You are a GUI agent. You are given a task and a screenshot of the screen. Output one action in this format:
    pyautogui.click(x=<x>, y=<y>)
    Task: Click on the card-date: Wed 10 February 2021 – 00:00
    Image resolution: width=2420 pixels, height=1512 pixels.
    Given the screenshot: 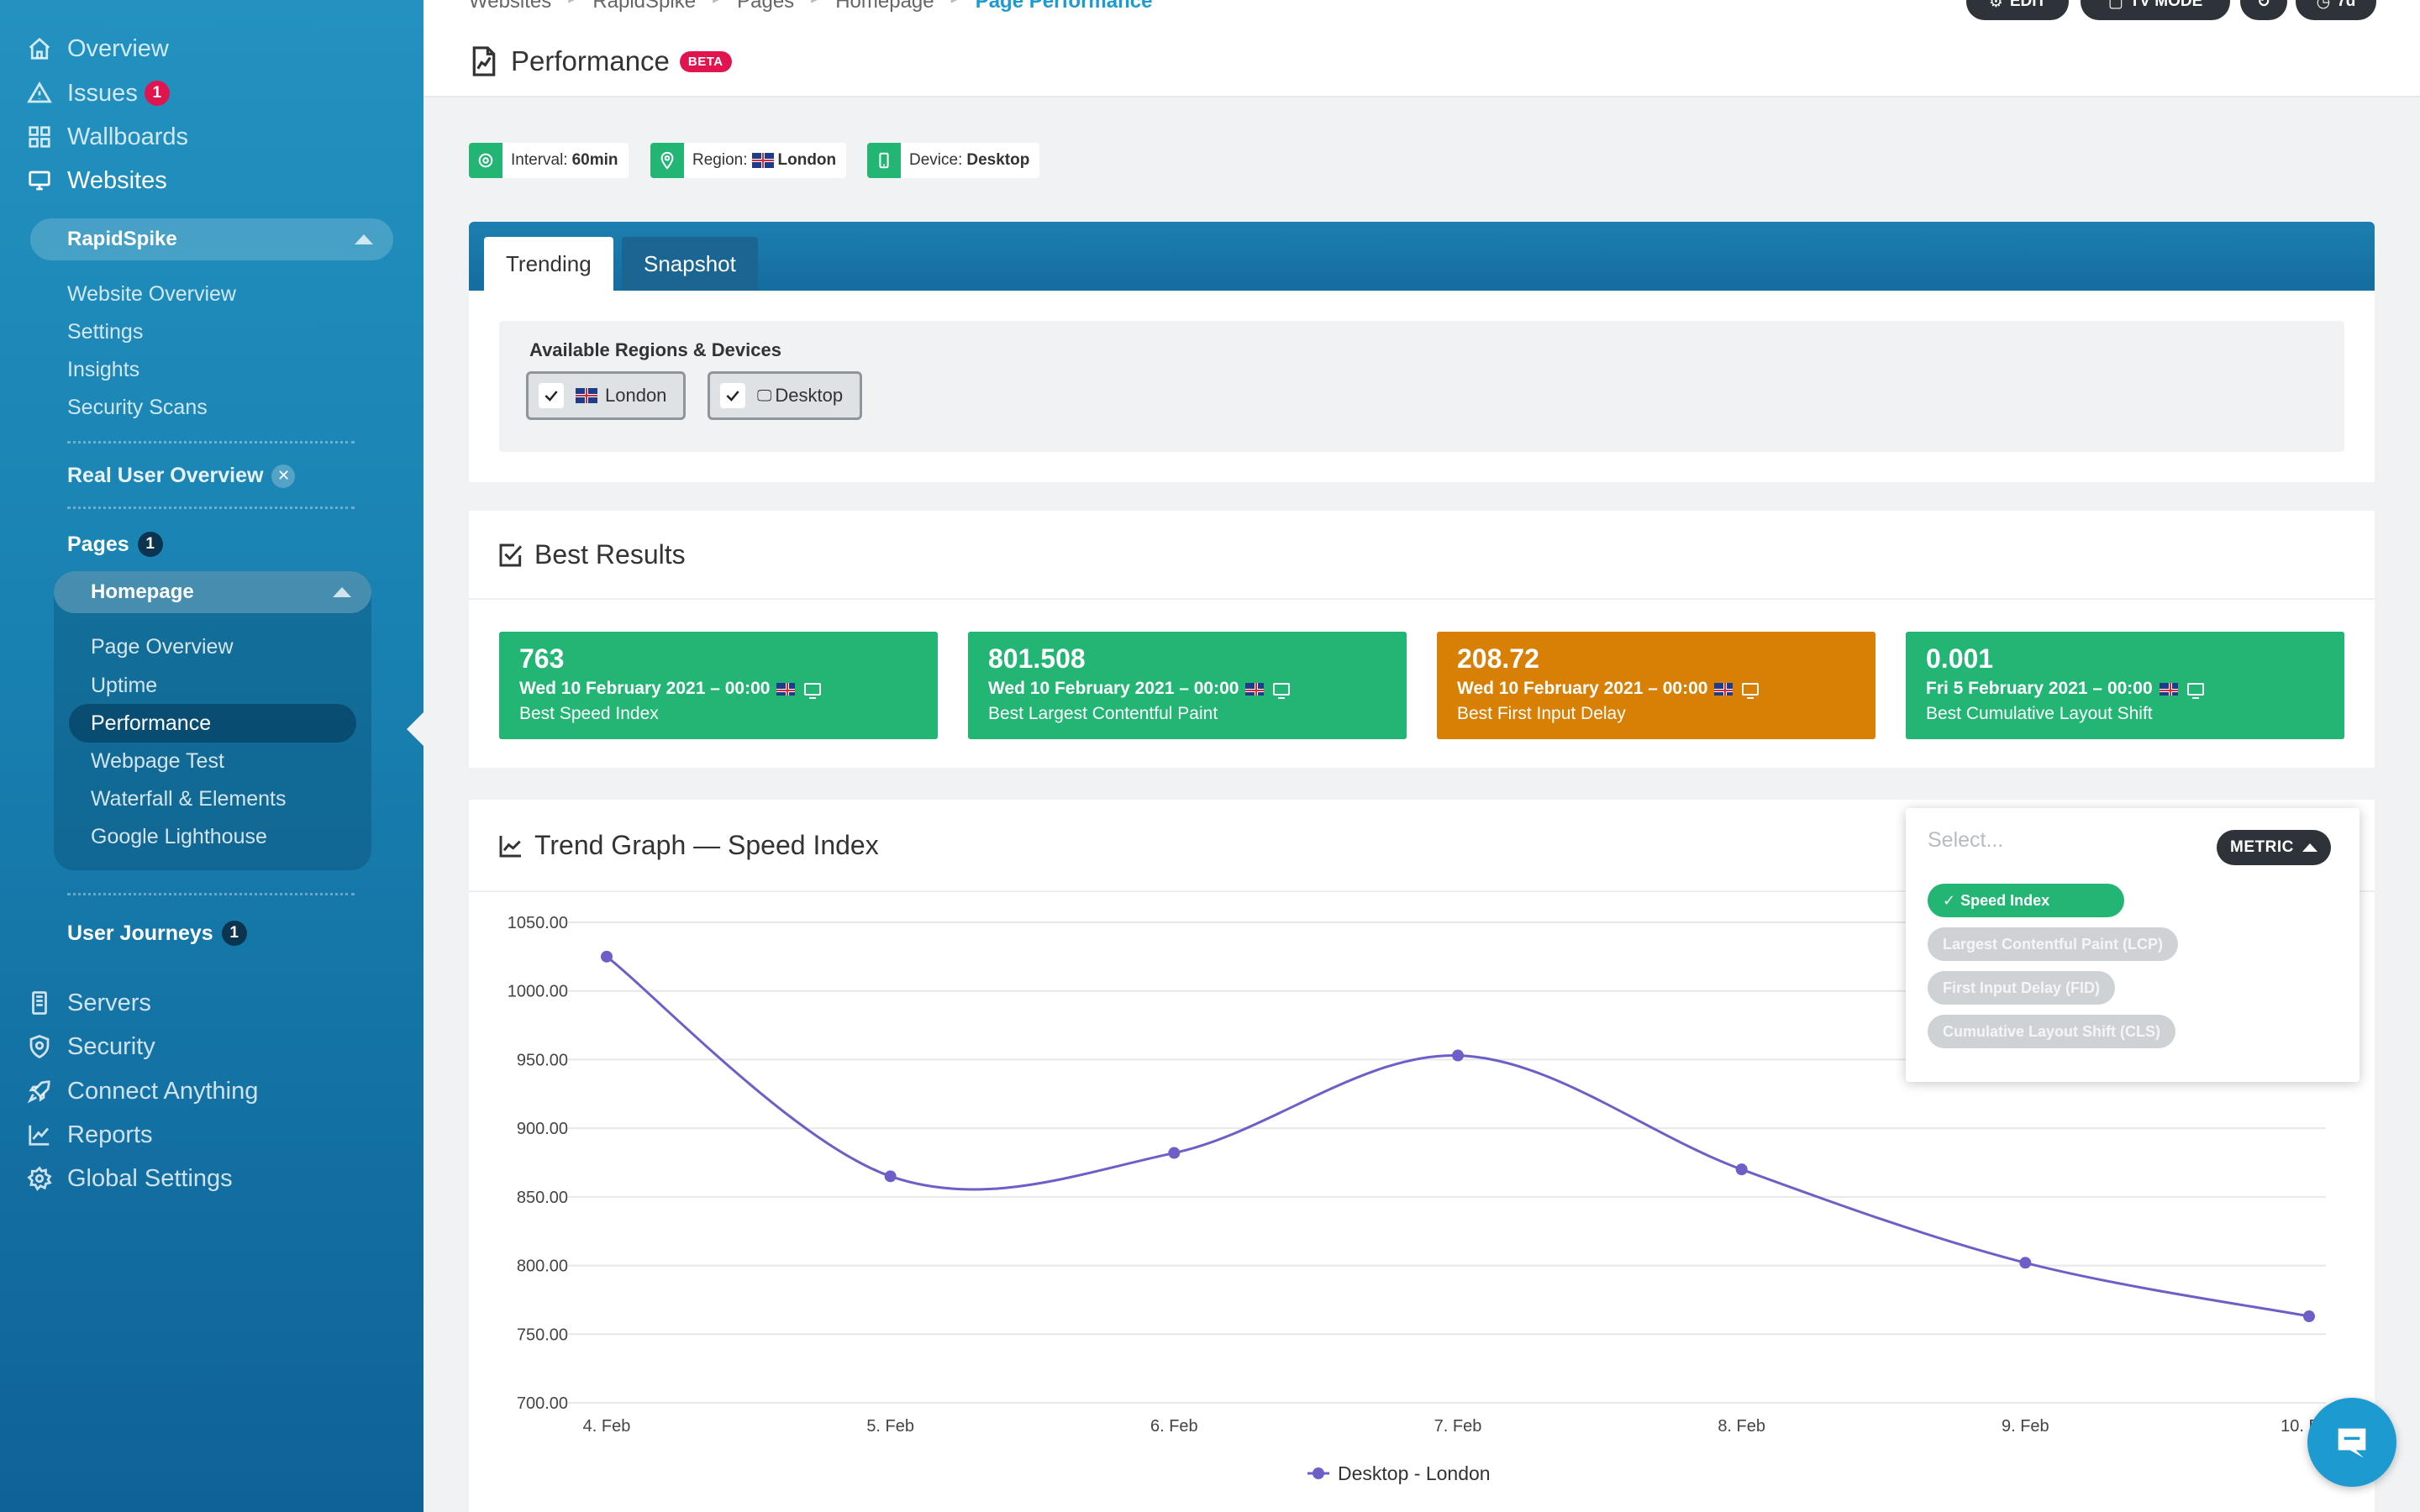 What is the action you would take?
    pyautogui.click(x=1656, y=688)
    